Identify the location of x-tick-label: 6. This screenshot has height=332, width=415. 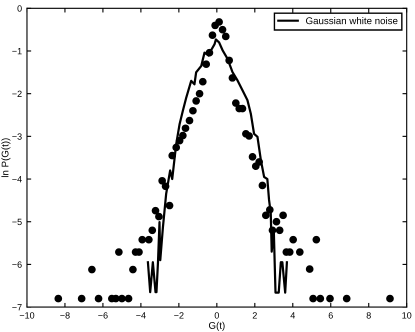
(330, 315).